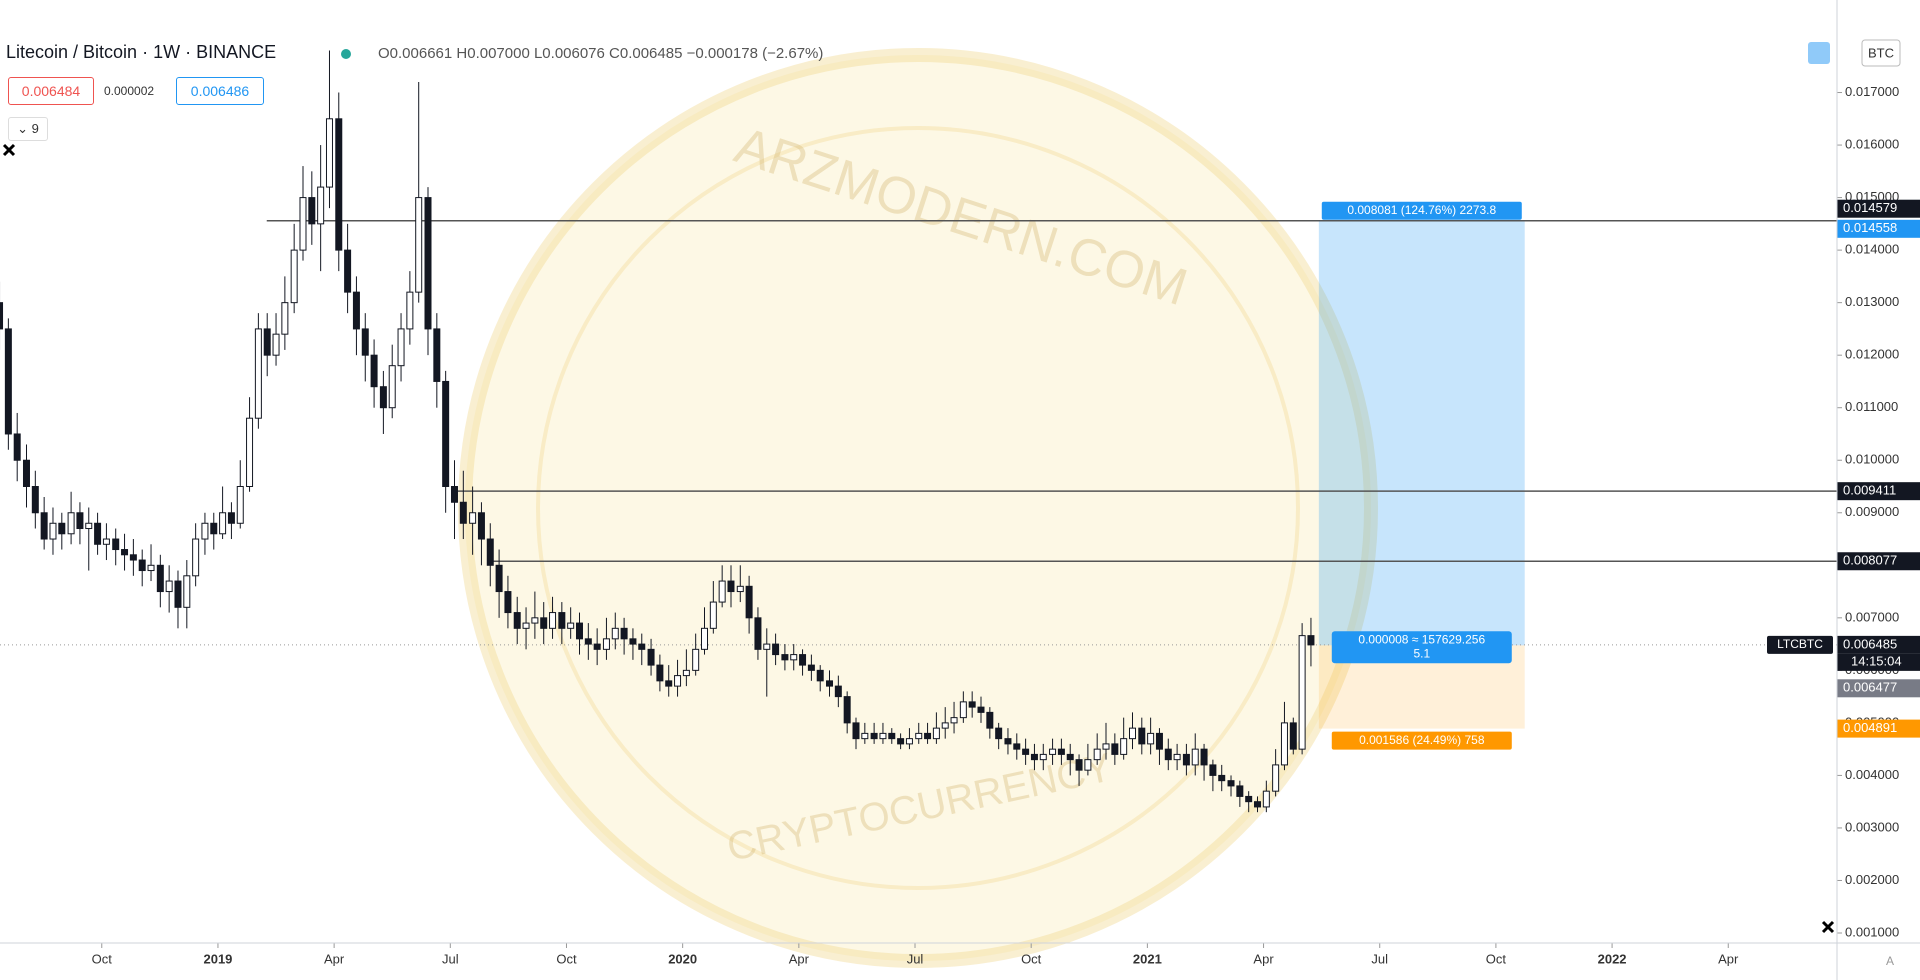 This screenshot has height=980, width=1920. I want to click on buy-button: 0.006486, so click(220, 91).